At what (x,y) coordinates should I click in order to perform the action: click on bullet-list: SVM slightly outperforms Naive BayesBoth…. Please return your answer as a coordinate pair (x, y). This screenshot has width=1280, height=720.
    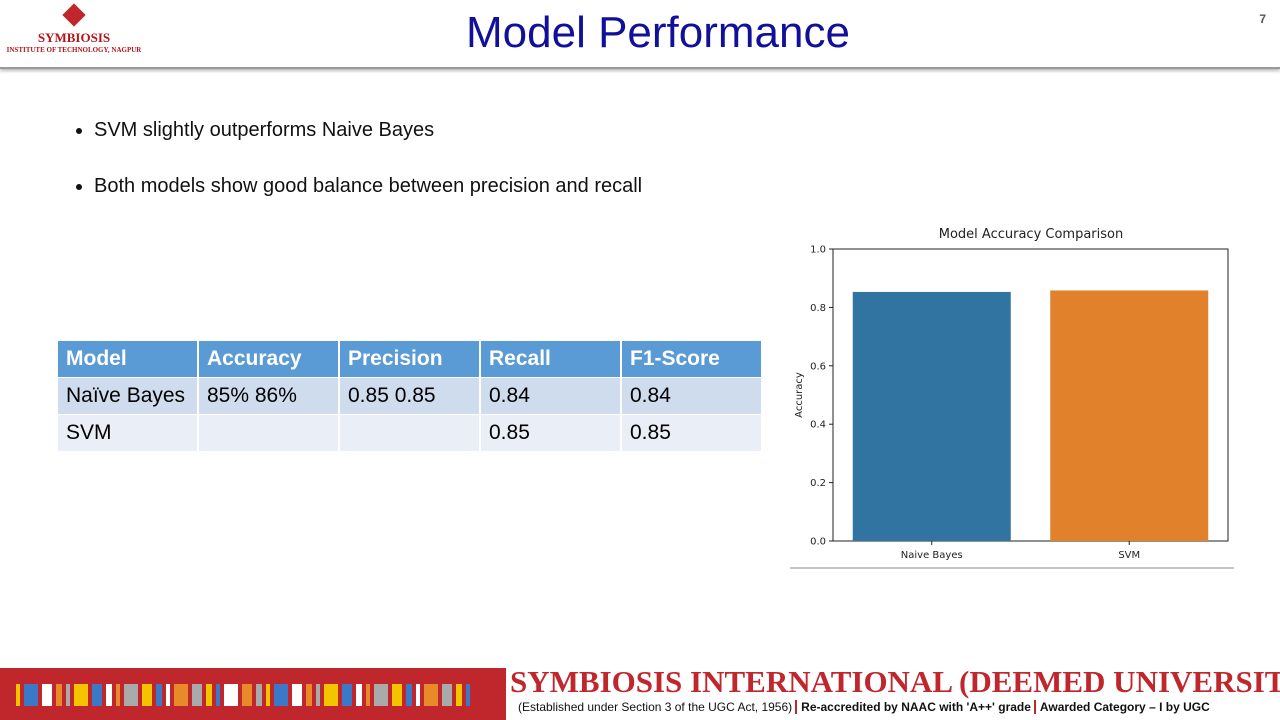
    Looking at the image, I should click on (352, 156).